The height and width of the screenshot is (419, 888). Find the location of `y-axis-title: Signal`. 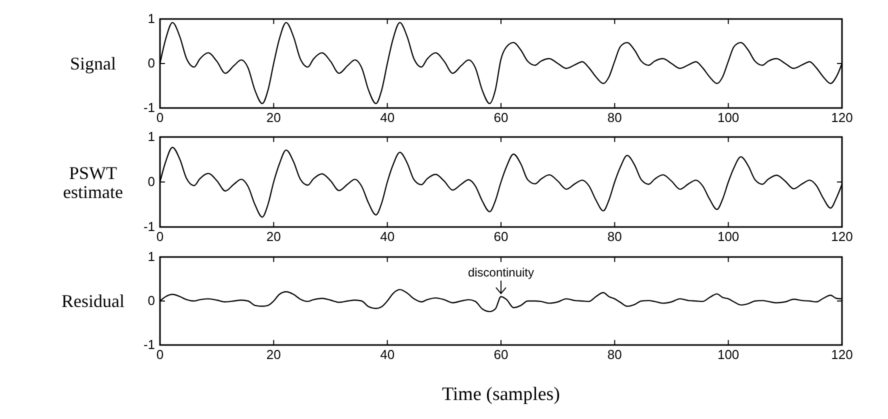

y-axis-title: Signal is located at coordinates (93, 64).